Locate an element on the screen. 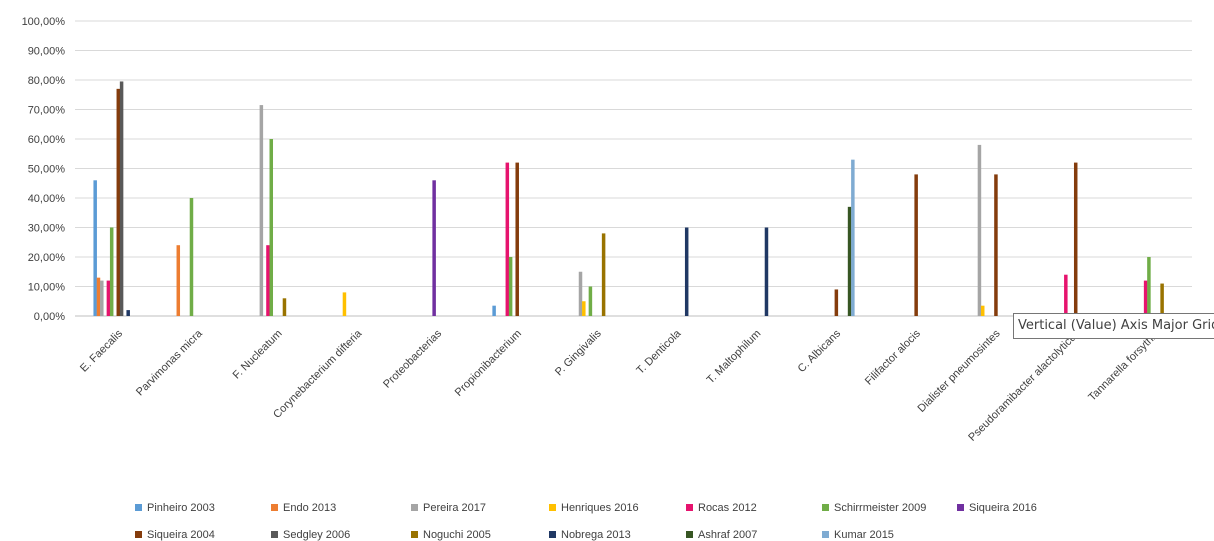  y-tick-label: 90,00% is located at coordinates (47, 52).